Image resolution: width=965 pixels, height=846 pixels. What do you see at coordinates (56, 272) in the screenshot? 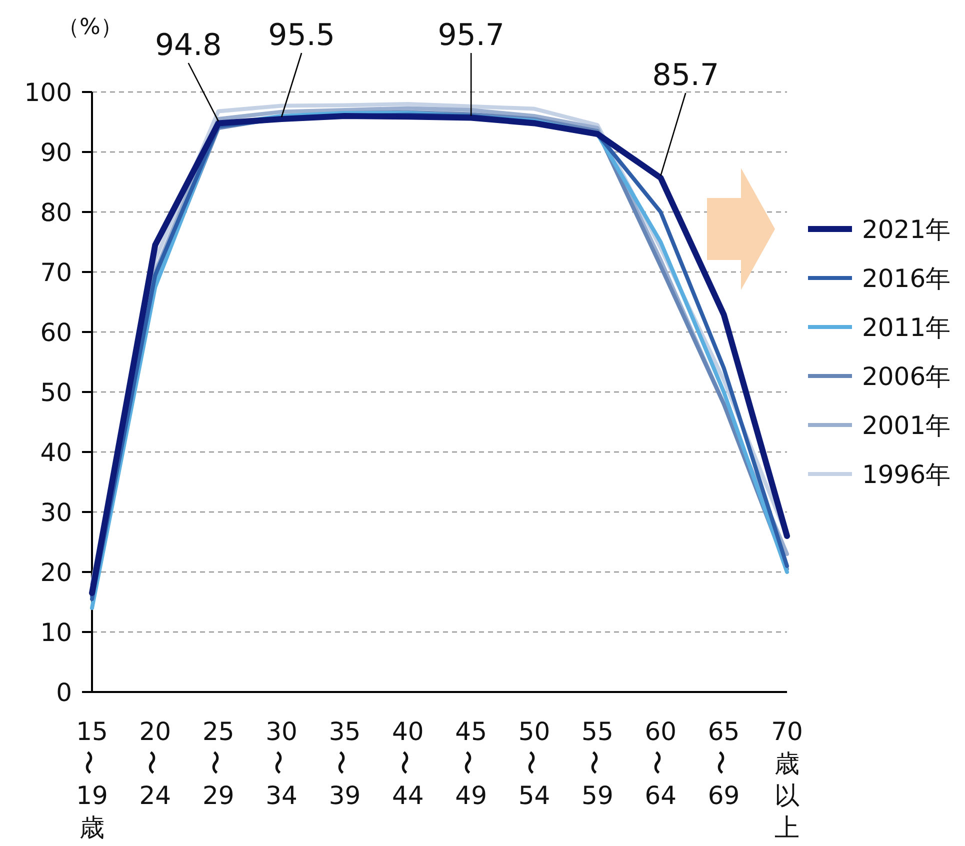
I see `y-tick-label: 70` at bounding box center [56, 272].